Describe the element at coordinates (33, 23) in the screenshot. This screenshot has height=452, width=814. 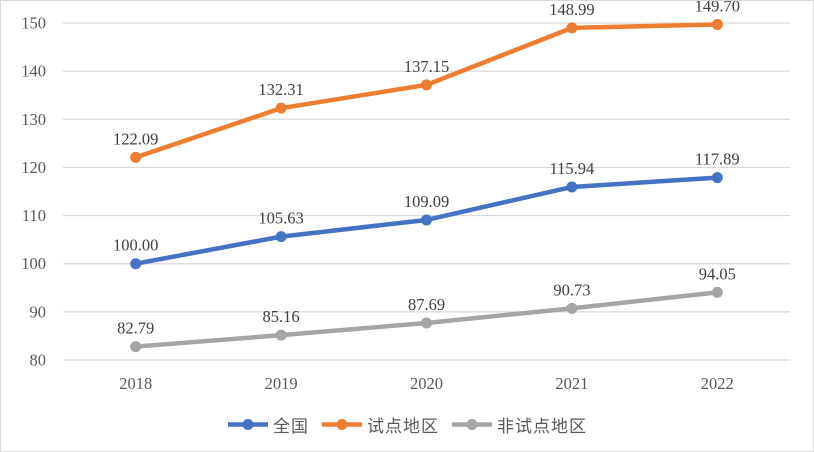
I see `y-axis-tick-label: 150` at that location.